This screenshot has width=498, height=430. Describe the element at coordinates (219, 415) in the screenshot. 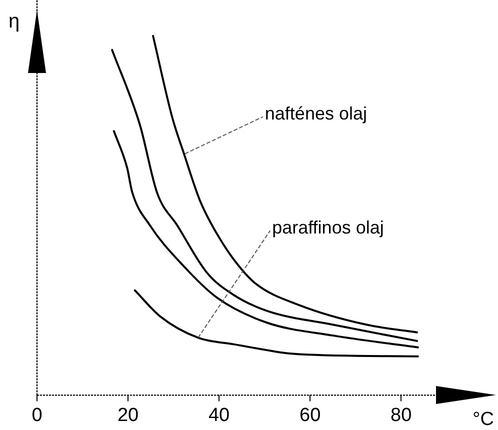

I see `x-tick-label: 40` at that location.